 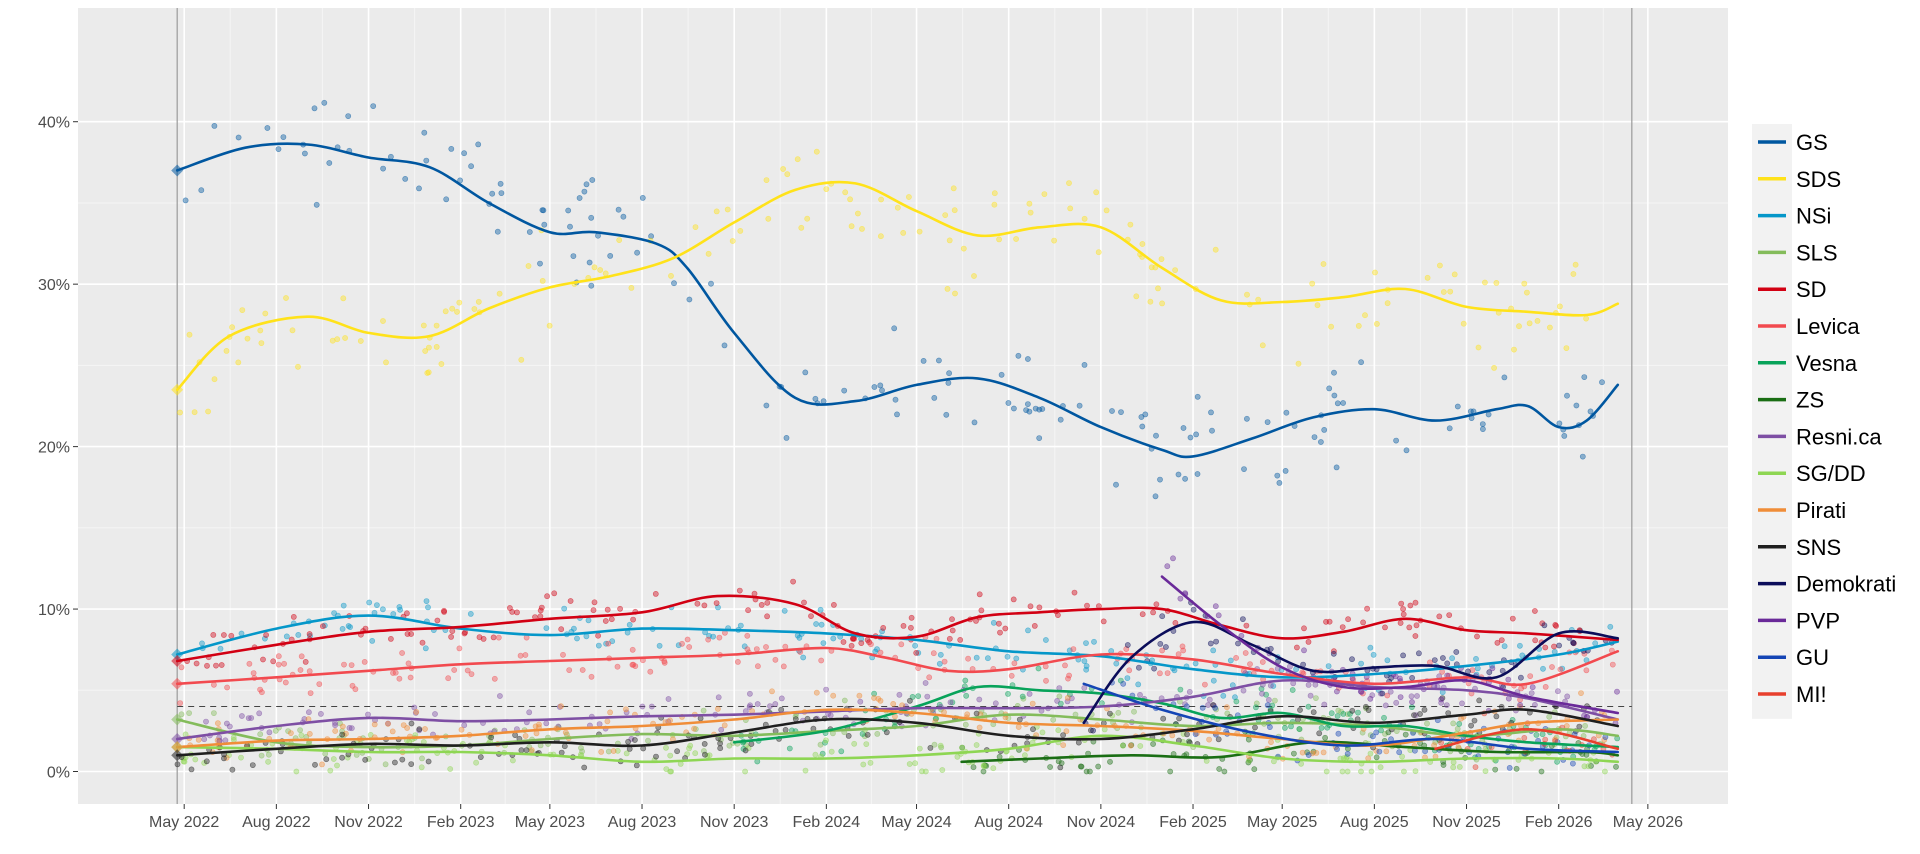 What do you see at coordinates (461, 822) in the screenshot?
I see `x-tick-label: Feb 2023` at bounding box center [461, 822].